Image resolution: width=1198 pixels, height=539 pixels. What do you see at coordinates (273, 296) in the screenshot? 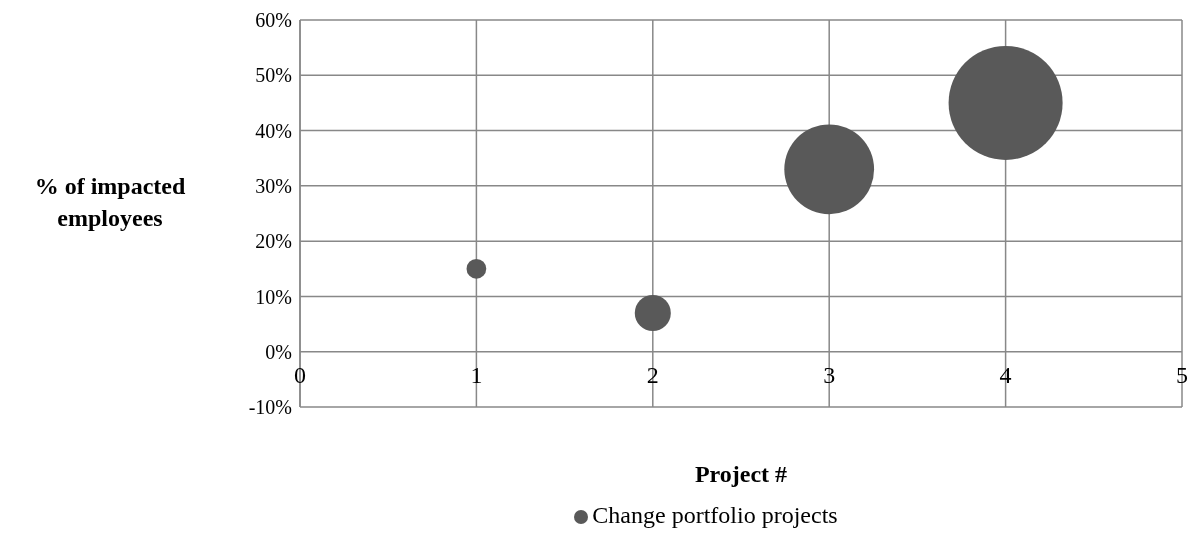
I see `y-tick-label: 10%` at bounding box center [273, 296].